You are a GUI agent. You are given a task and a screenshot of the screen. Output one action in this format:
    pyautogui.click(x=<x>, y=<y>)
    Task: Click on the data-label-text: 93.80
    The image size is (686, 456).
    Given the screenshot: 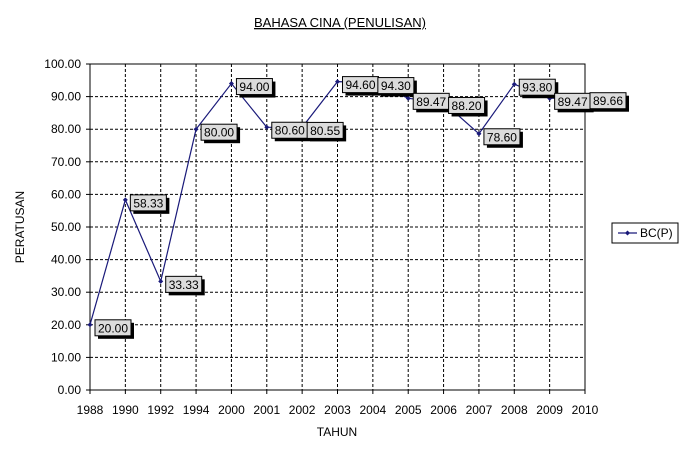 What is the action you would take?
    pyautogui.click(x=537, y=88)
    